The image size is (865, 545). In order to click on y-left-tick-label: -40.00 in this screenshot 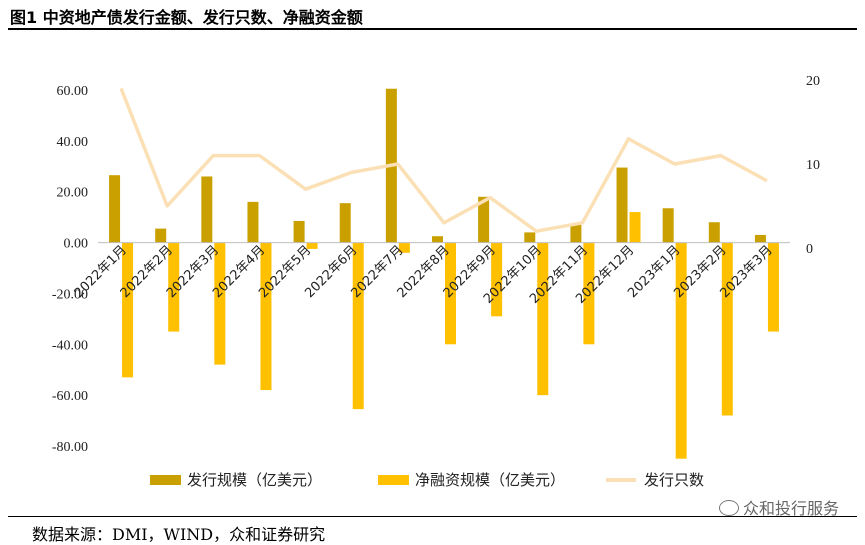, I will do `click(70, 345)`.